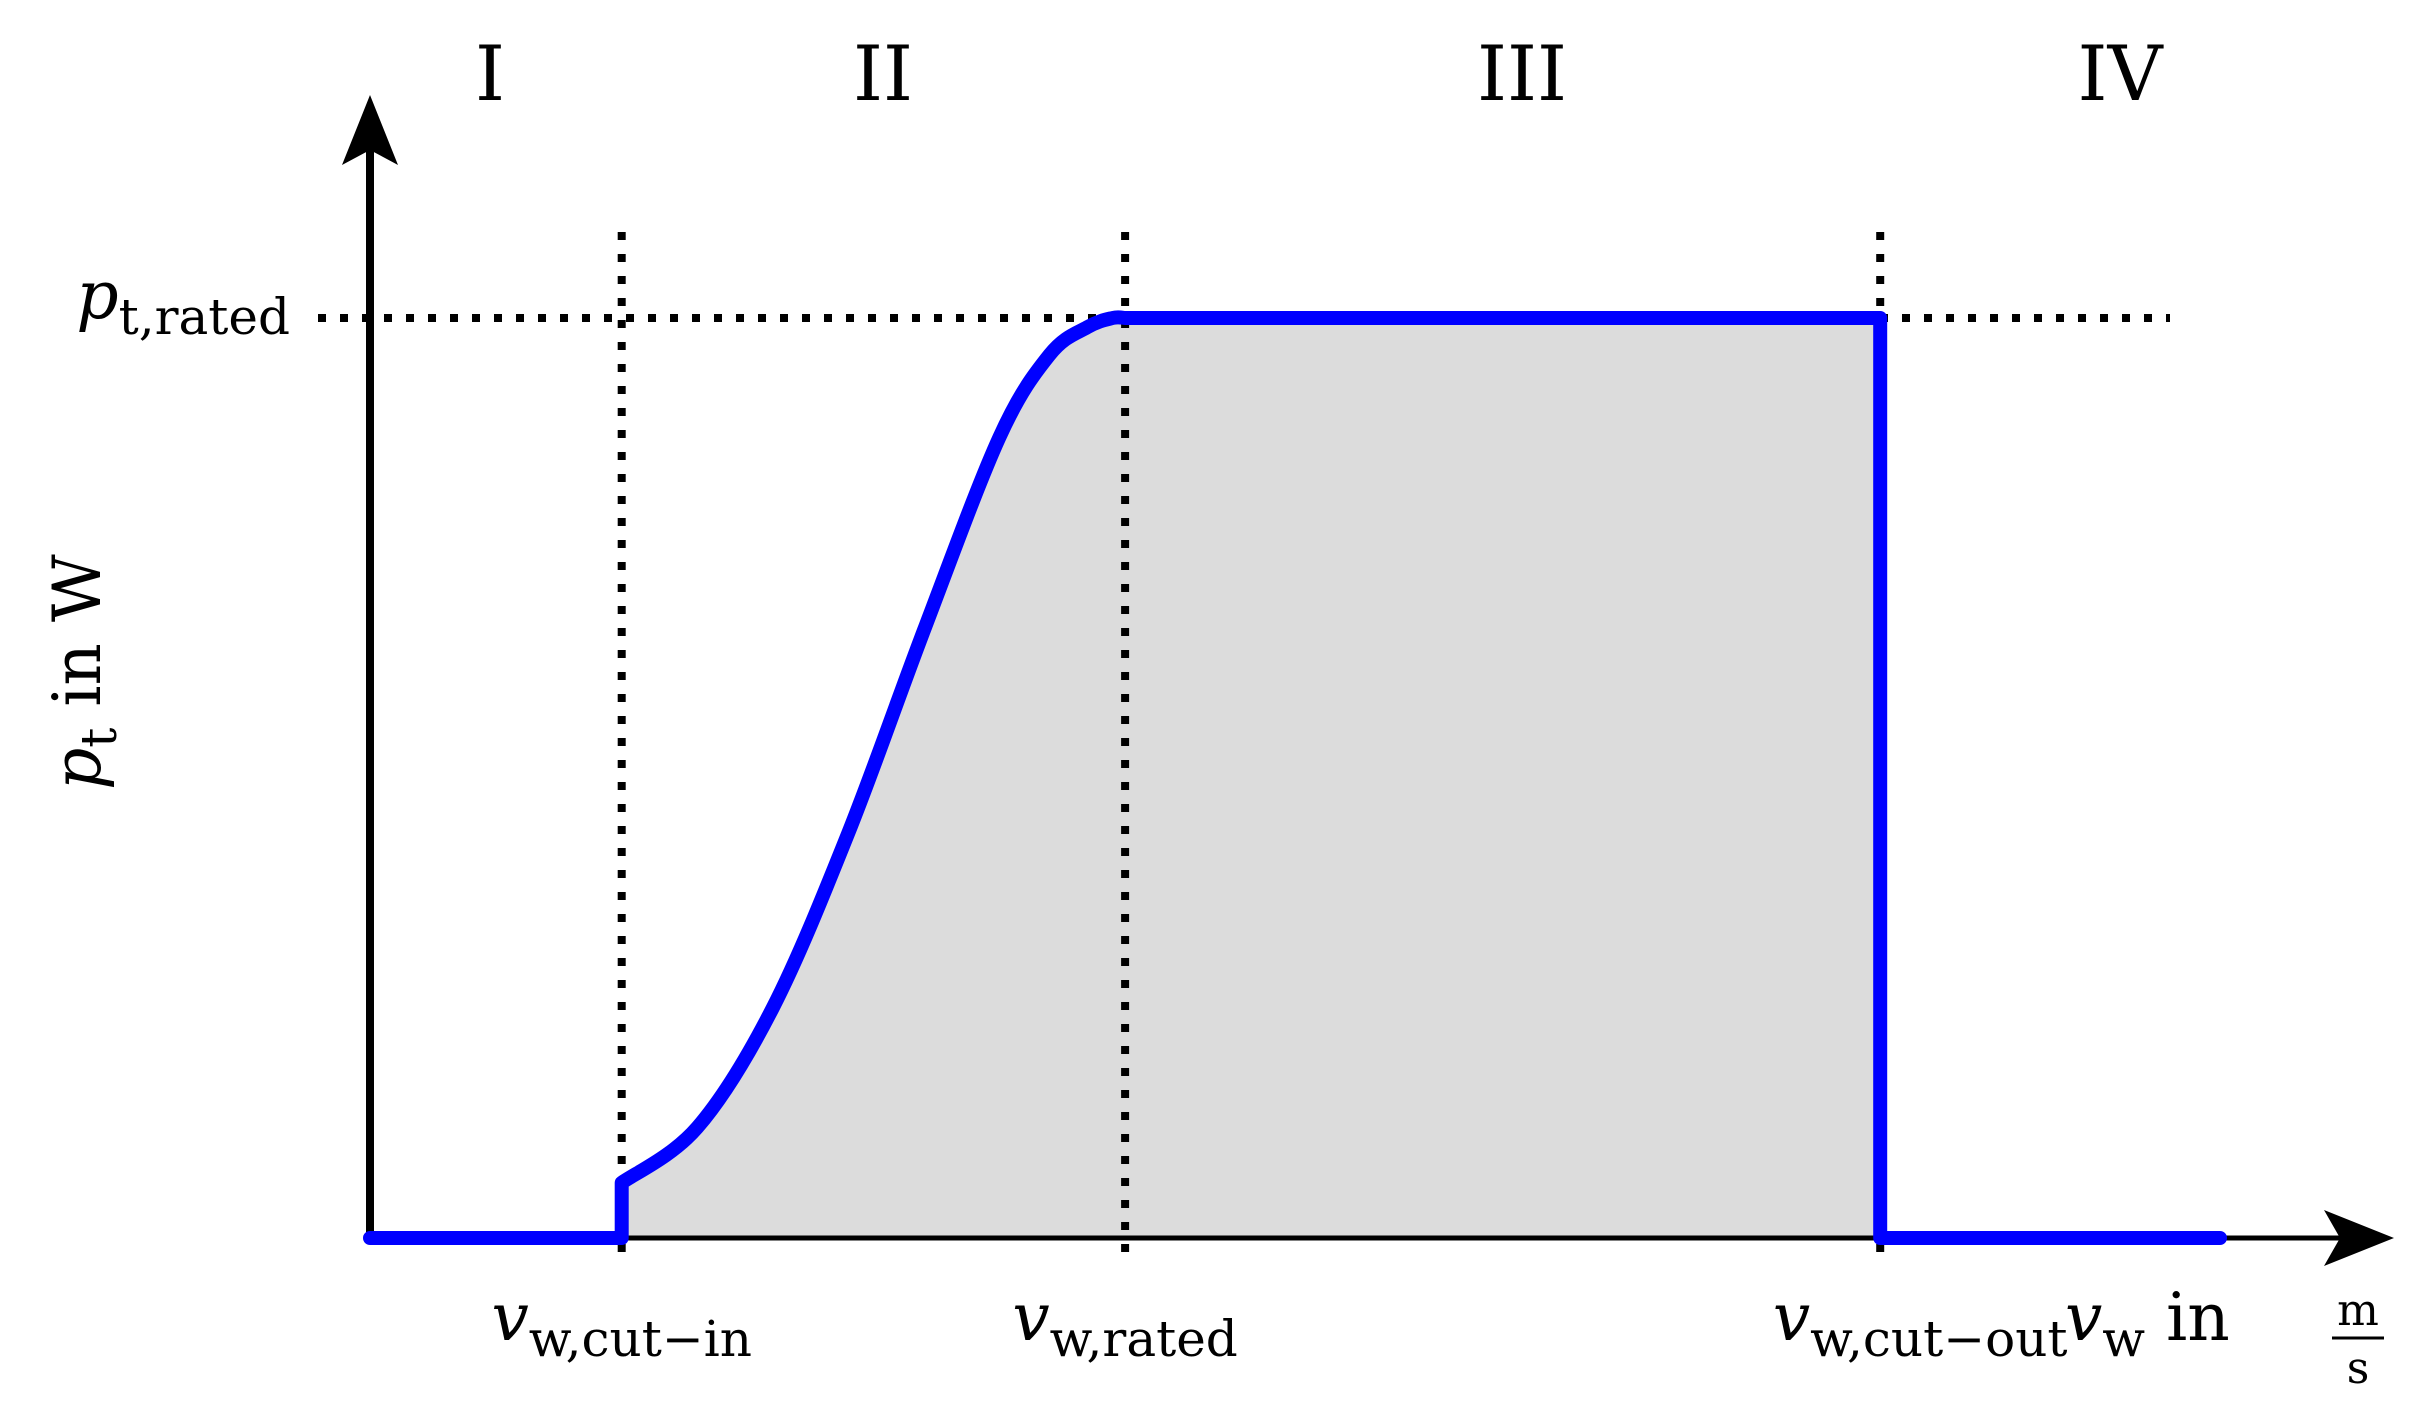 The image size is (2426, 1426). Describe the element at coordinates (1920, 1323) in the screenshot. I see `x-tick-label: vw,cut−out` at that location.